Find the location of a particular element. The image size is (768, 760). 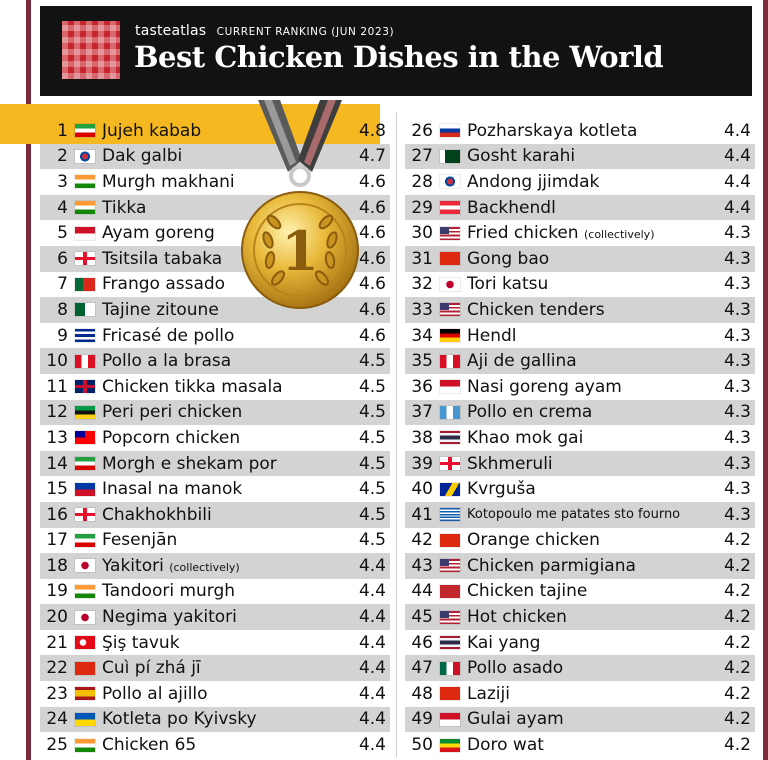

china-flag-icon is located at coordinates (450, 259).